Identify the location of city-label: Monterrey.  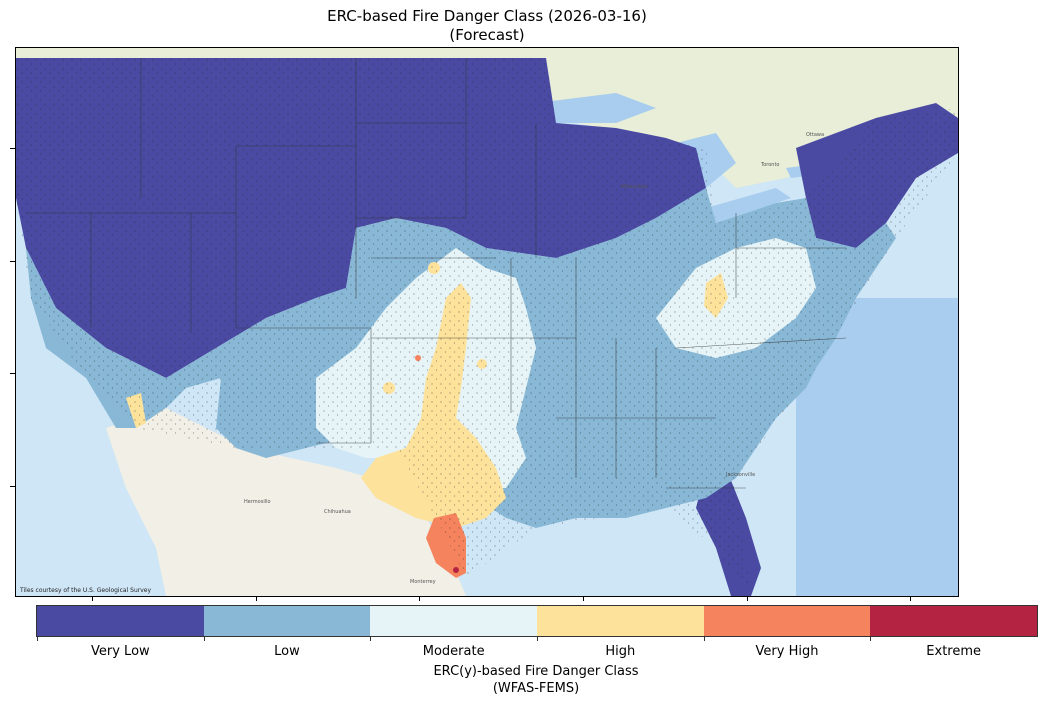
(423, 582).